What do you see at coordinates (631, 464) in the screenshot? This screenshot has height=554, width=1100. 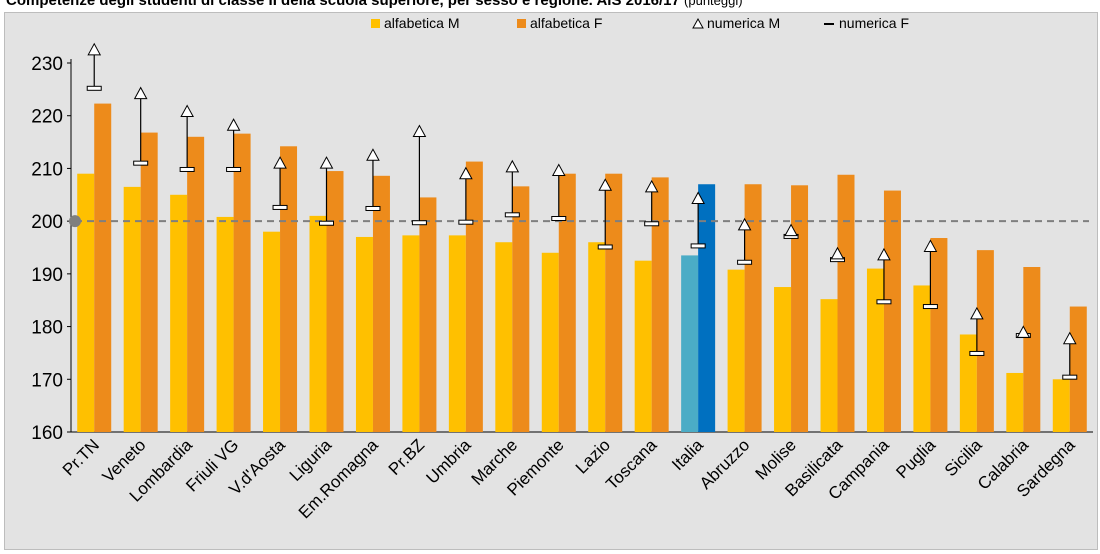 I see `x-tick-label: Toscana` at bounding box center [631, 464].